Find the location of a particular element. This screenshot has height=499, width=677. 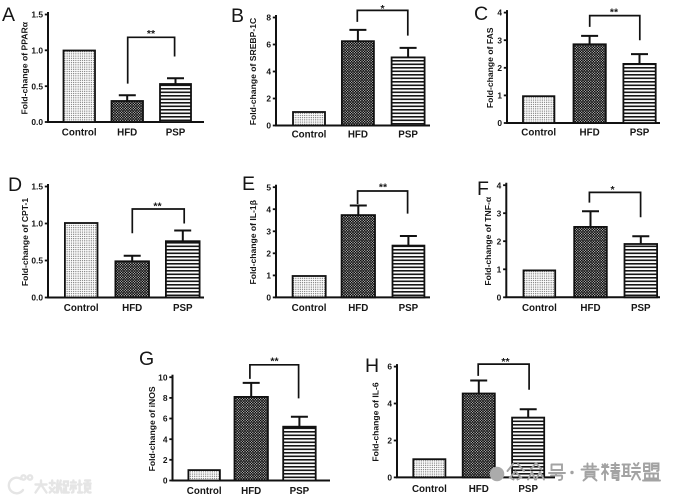

svg-text: Fold-change of iNOS is located at coordinates (152, 428).